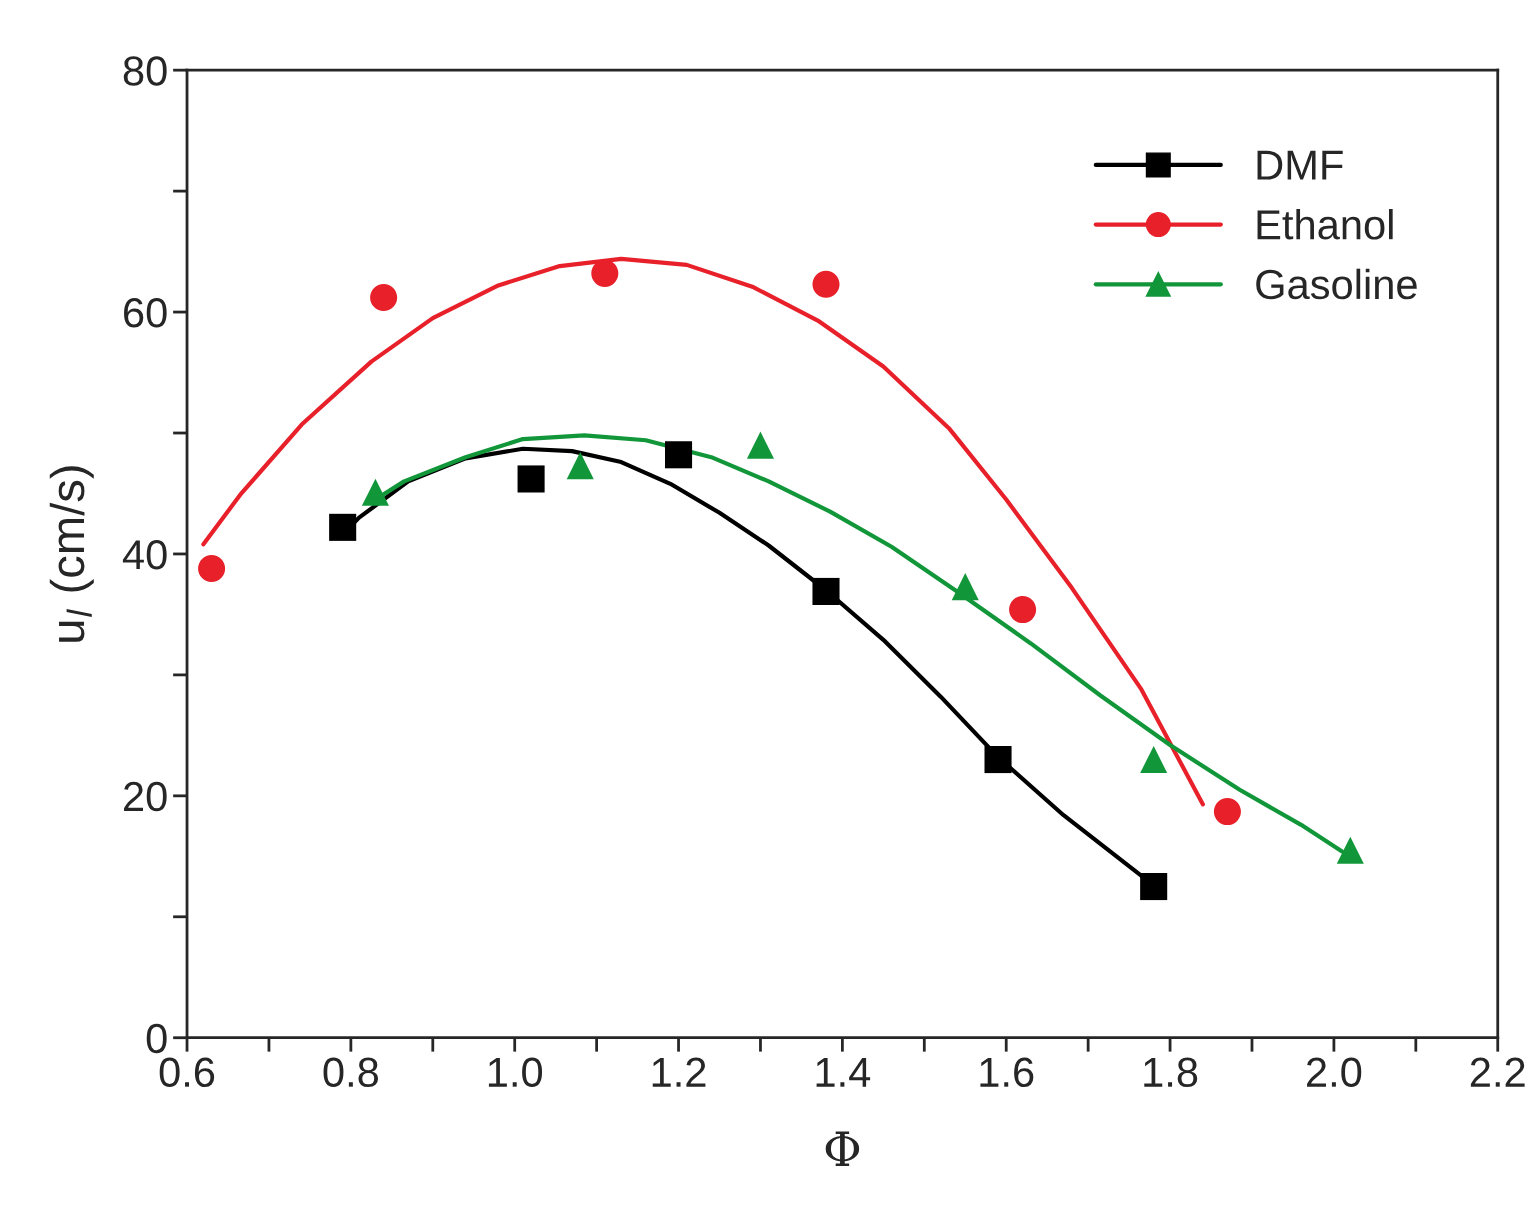 This screenshot has width=1533, height=1231. I want to click on y-tick-label: 40, so click(144, 554).